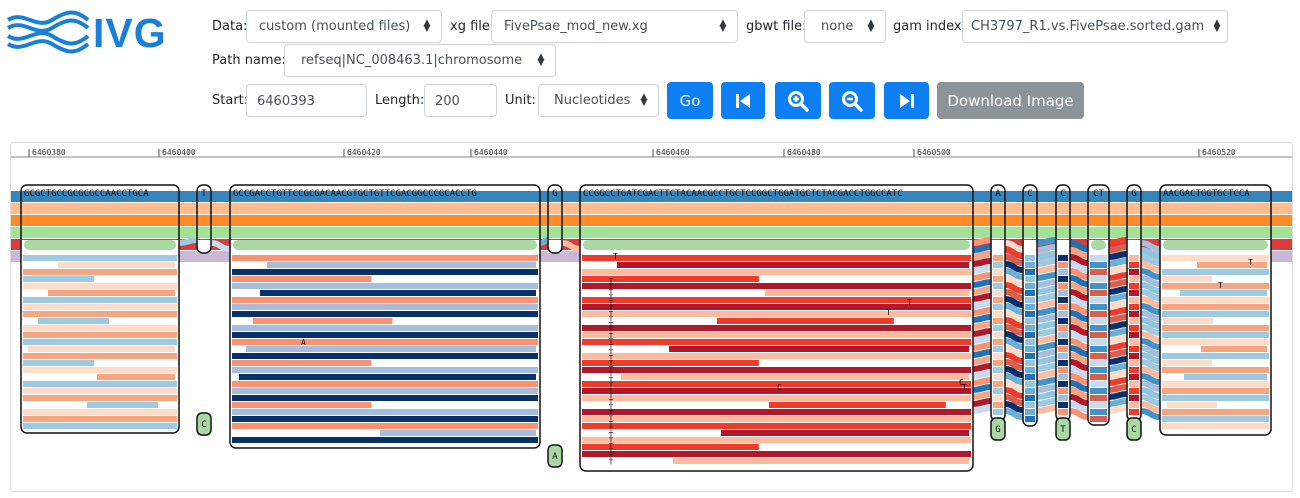 Image resolution: width=1300 pixels, height=498 pixels. What do you see at coordinates (798, 100) in the screenshot?
I see `zoom-in-button` at bounding box center [798, 100].